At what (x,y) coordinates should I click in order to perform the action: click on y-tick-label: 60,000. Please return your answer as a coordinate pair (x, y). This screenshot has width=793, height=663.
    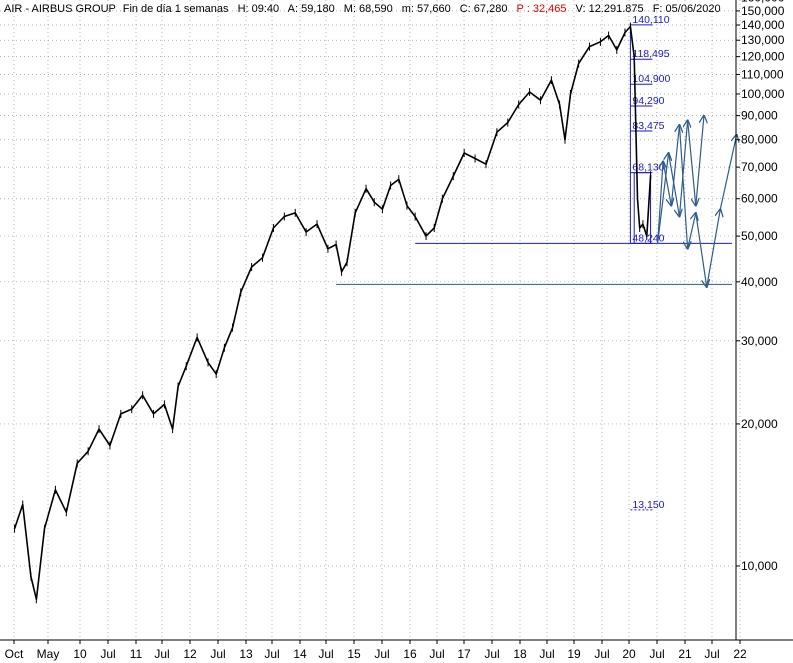
    Looking at the image, I should click on (759, 199).